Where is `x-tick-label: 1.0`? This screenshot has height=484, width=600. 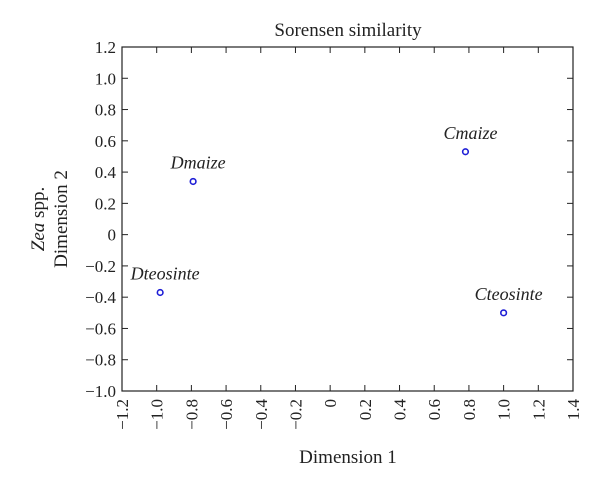
x-tick-label: 1.0 is located at coordinates (504, 409).